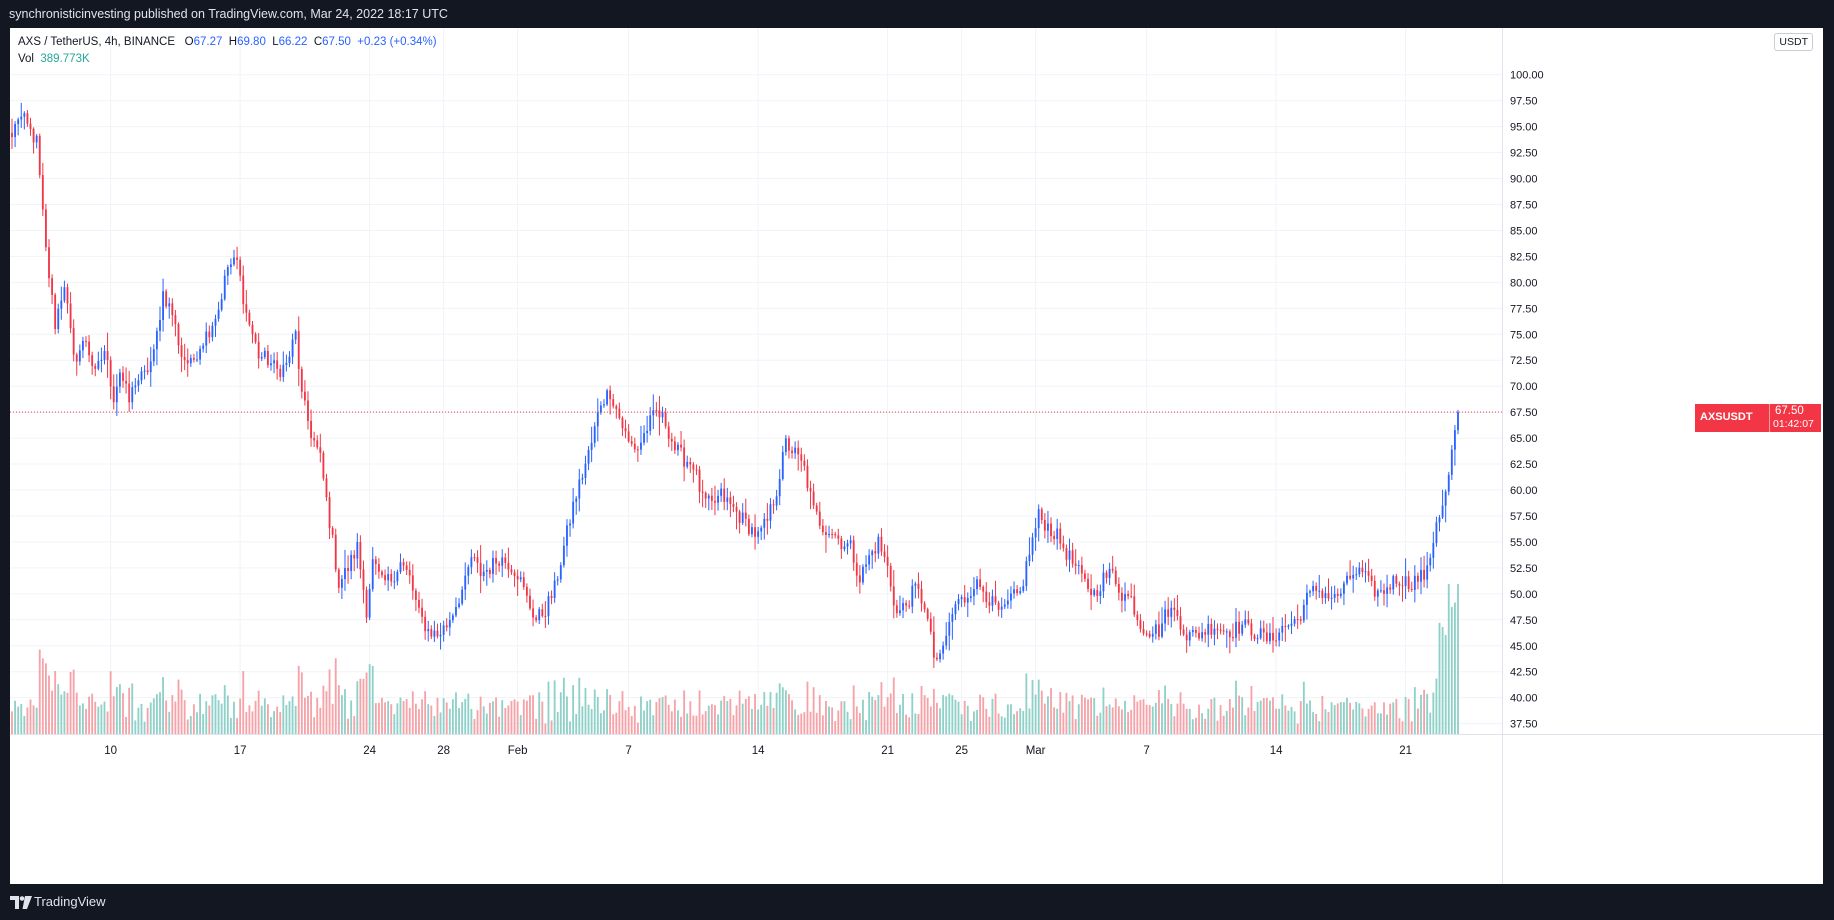 This screenshot has height=920, width=1834. What do you see at coordinates (97, 42) in the screenshot?
I see `symbol-description: AXS / TetherUS, 4h, BINANCE` at bounding box center [97, 42].